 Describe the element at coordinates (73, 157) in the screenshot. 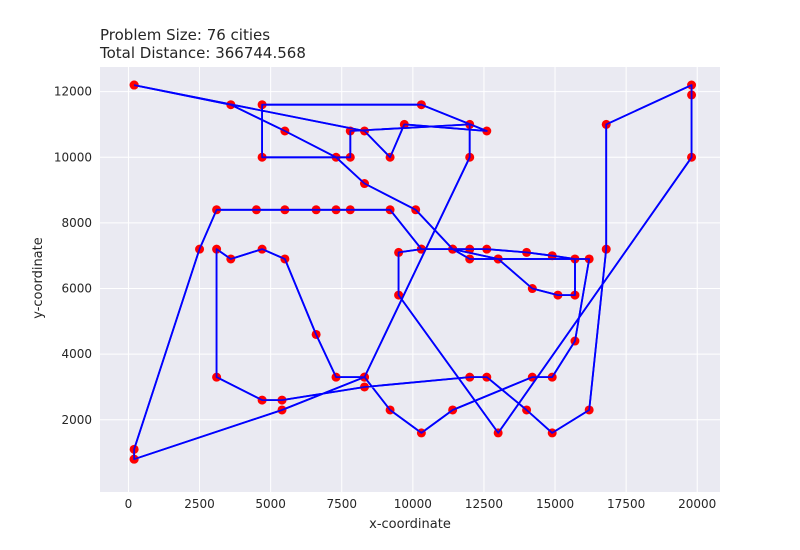

I see `y-tick-label: 10000` at that location.